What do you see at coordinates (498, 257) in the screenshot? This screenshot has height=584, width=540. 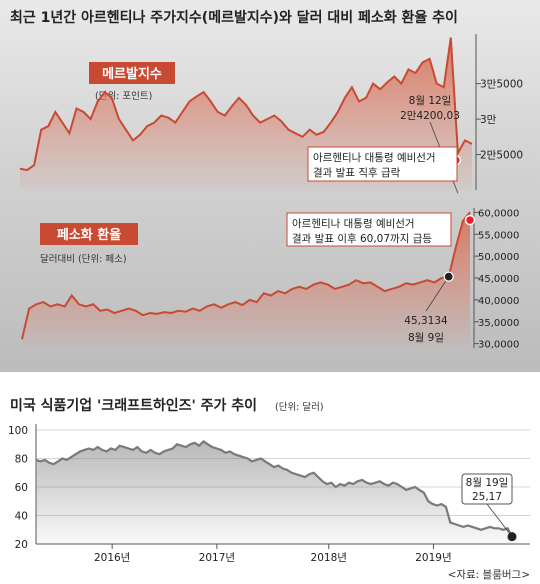 I see `peso-y-tick-label: 50,0000` at bounding box center [498, 257].